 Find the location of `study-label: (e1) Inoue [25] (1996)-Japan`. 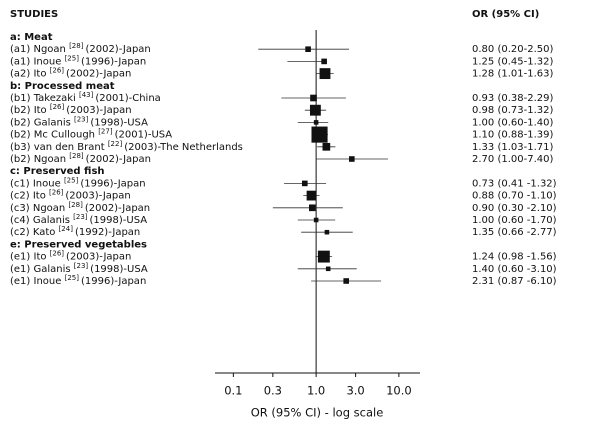

study-label: (e1) Inoue [25] (1996)-Japan is located at coordinates (78, 280).